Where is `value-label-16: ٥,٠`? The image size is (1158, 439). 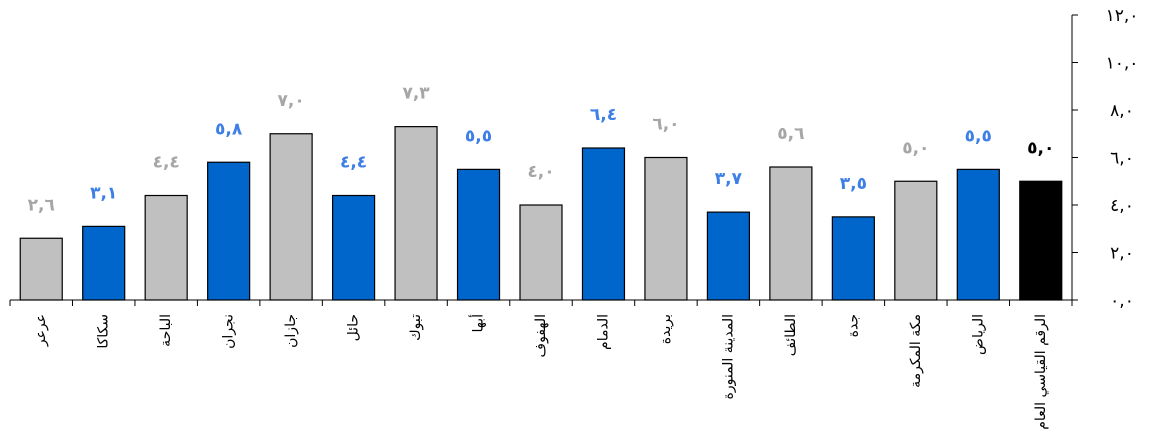
value-label-16: ٥,٠ is located at coordinates (1040, 148).